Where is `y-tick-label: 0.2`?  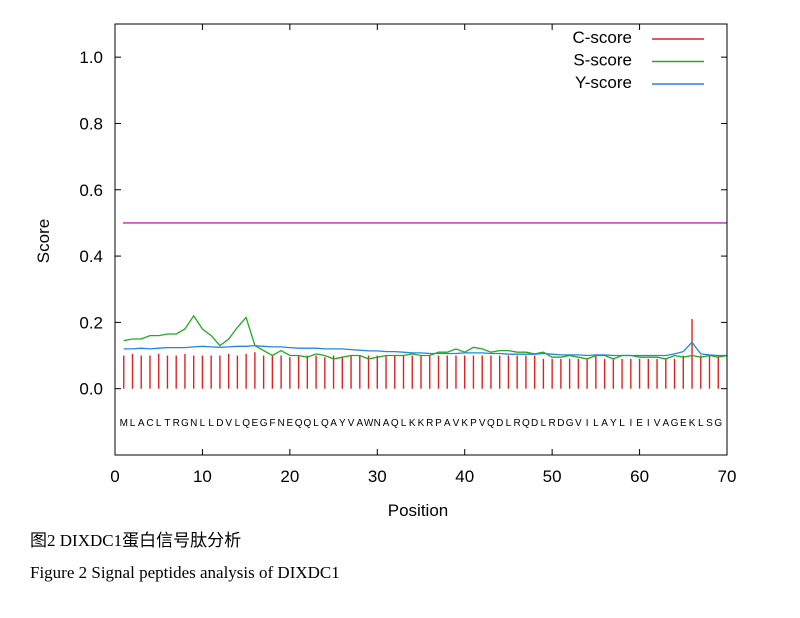
y-tick-label: 0.2 is located at coordinates (91, 322).